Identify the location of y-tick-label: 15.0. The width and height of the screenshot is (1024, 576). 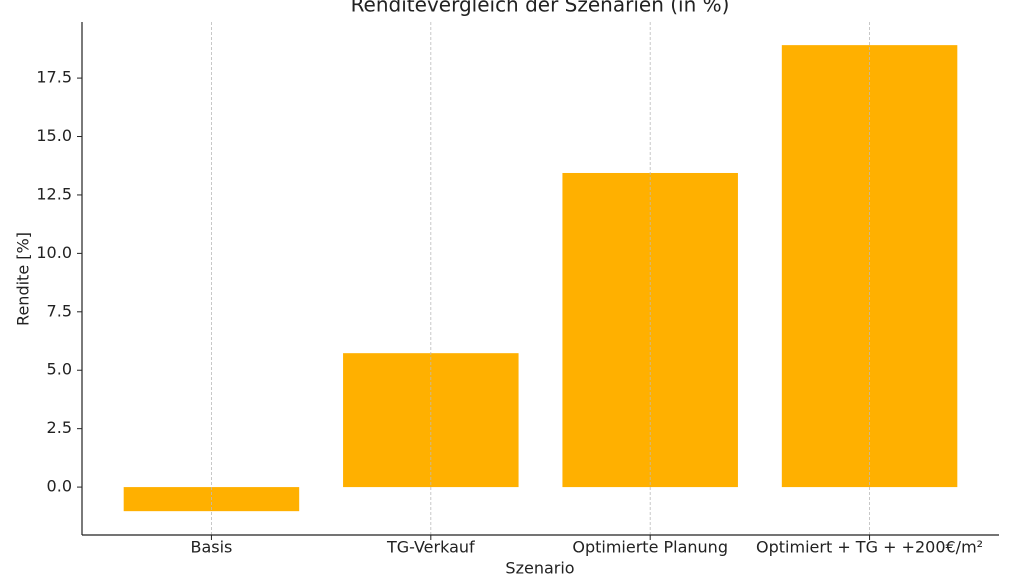
(54, 135).